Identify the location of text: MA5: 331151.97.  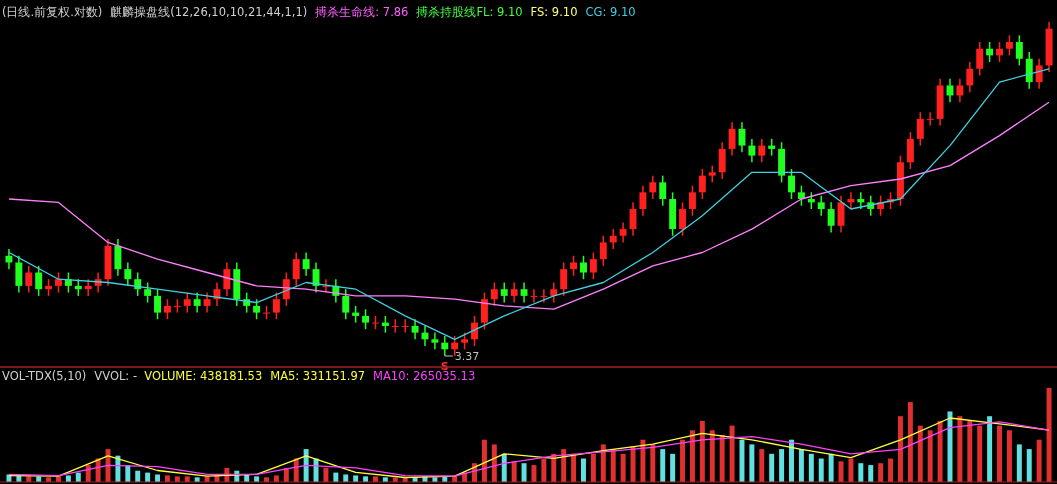
(318, 376).